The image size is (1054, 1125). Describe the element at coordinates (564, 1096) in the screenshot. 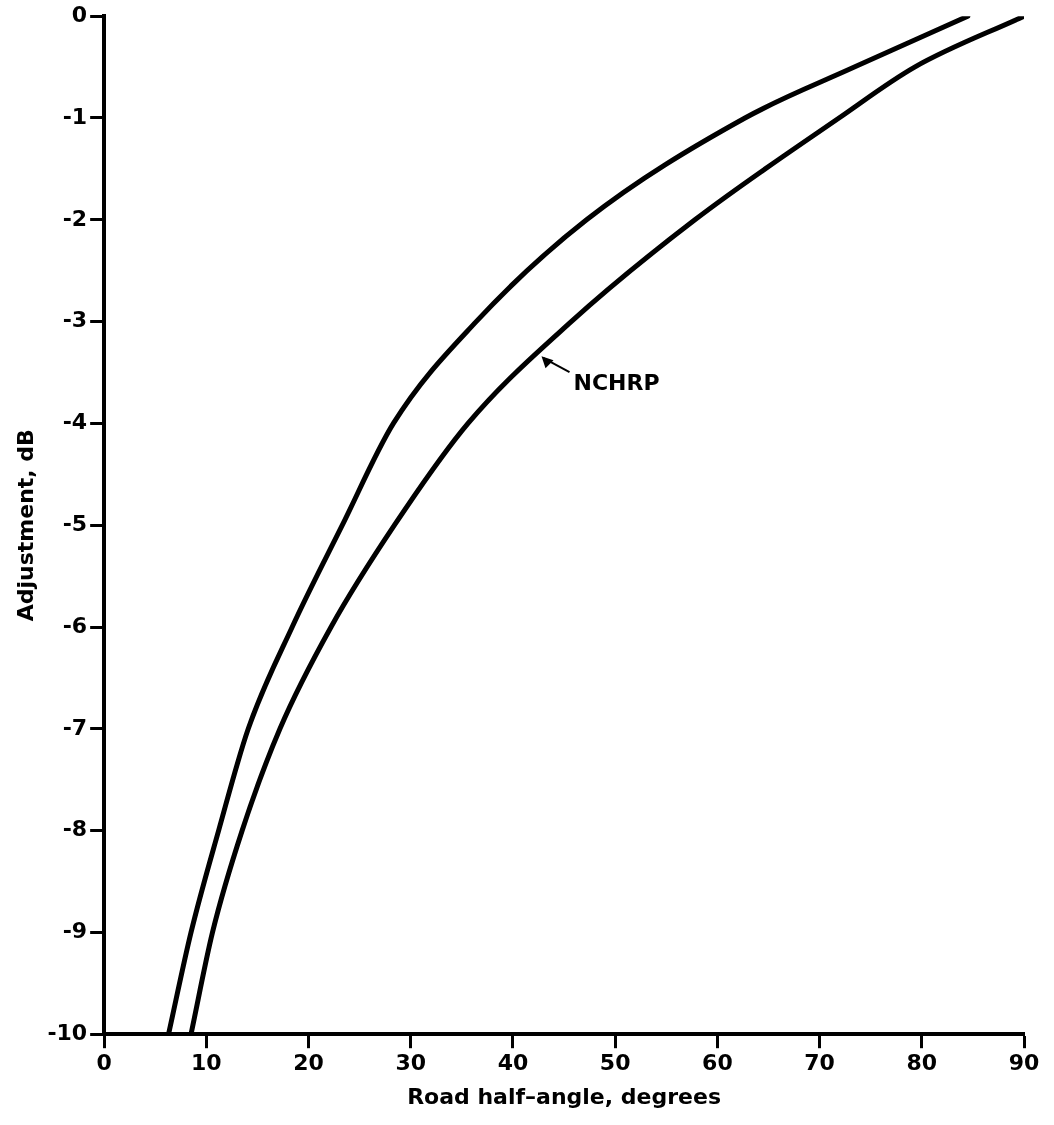

I see `x-axis-title: Road half–angle, degrees` at that location.